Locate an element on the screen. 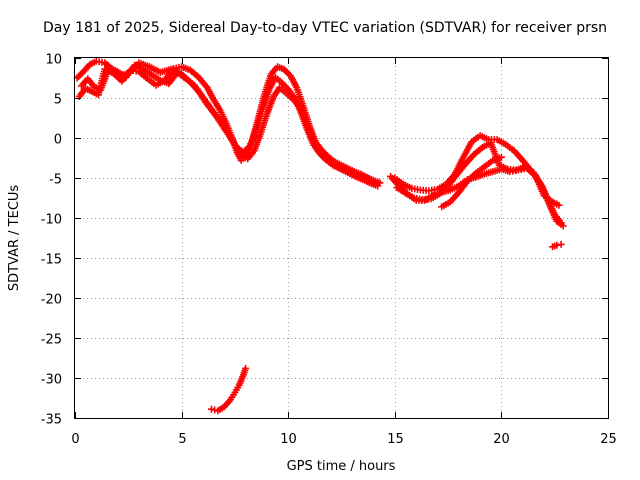 The width and height of the screenshot is (640, 480). series-track-g is located at coordinates (471, 182).